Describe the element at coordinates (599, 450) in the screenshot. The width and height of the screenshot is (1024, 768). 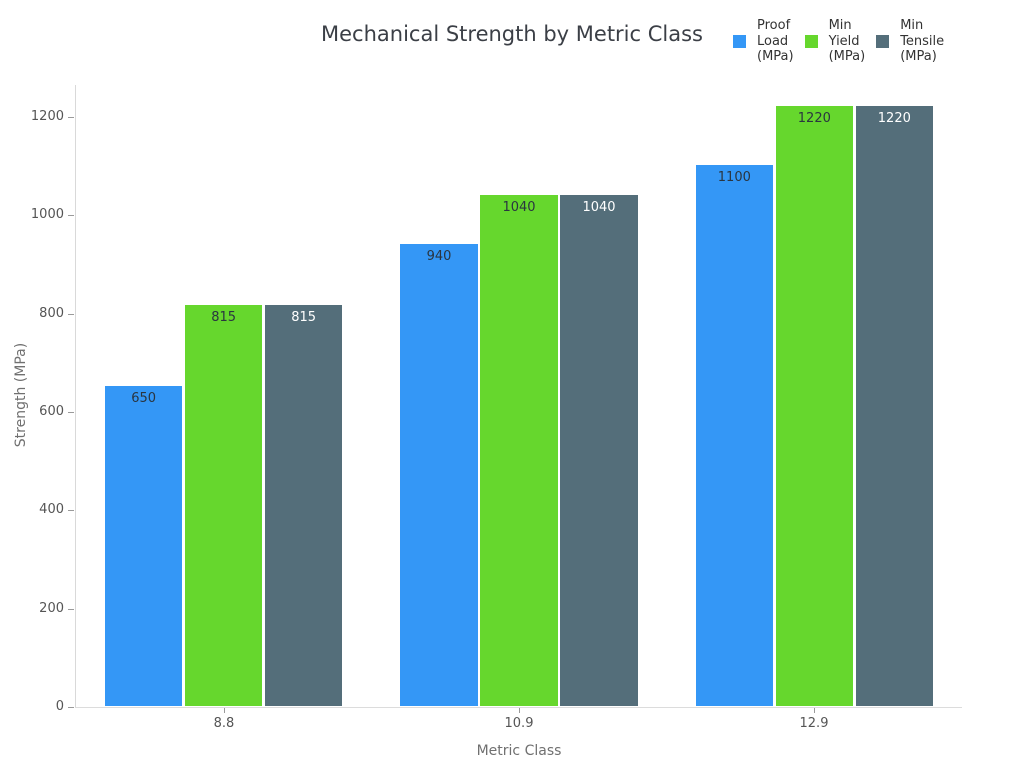
I see `bar-min-tensile-mpa--10.9: 1040` at that location.